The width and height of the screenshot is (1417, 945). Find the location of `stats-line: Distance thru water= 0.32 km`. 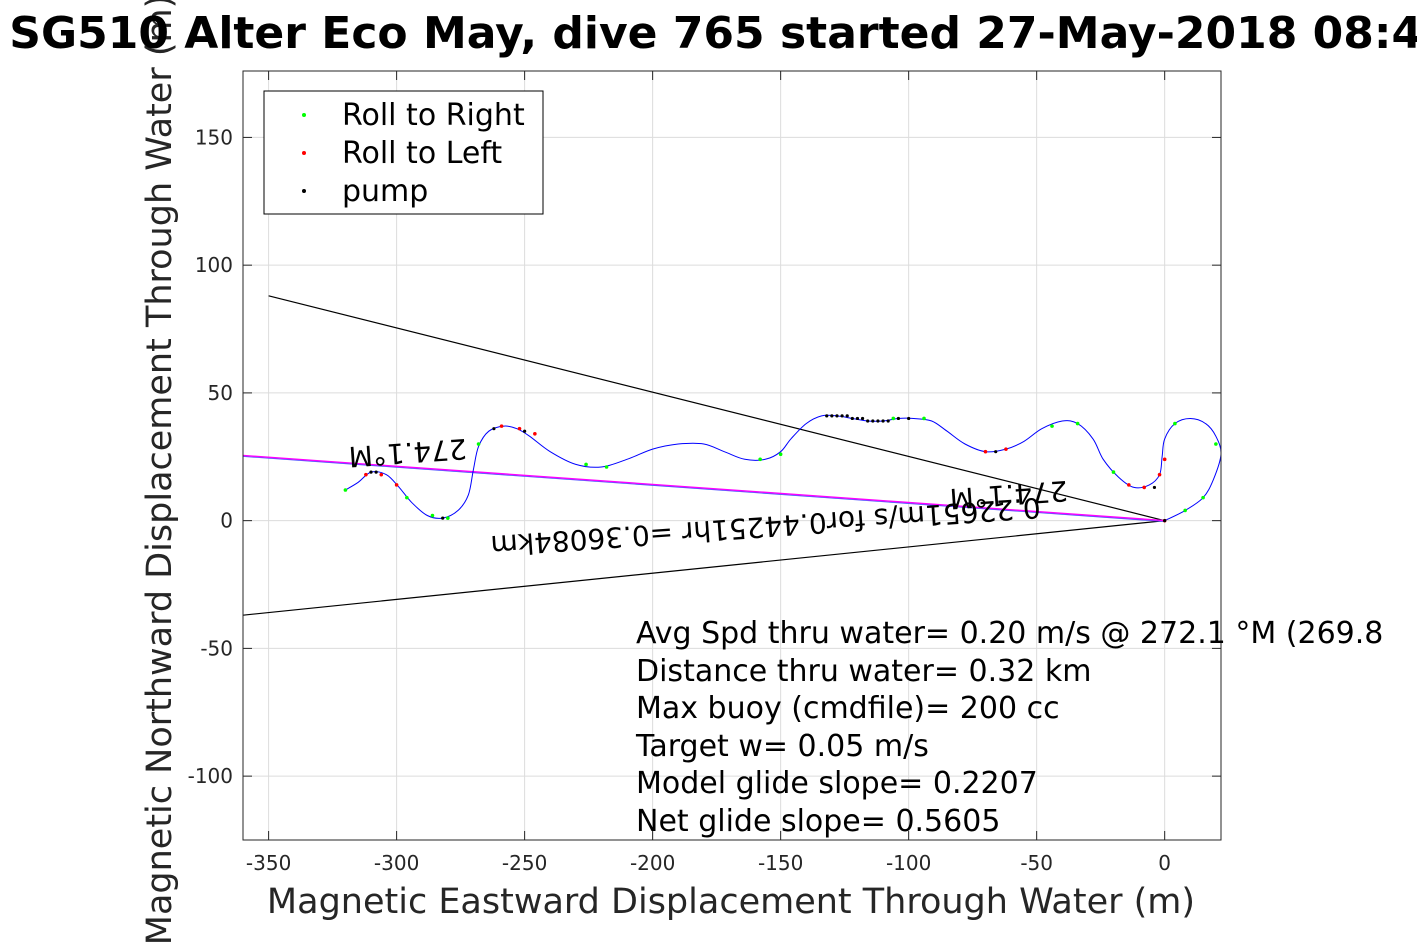

stats-line: Distance thru water= 0.32 km is located at coordinates (863, 671).